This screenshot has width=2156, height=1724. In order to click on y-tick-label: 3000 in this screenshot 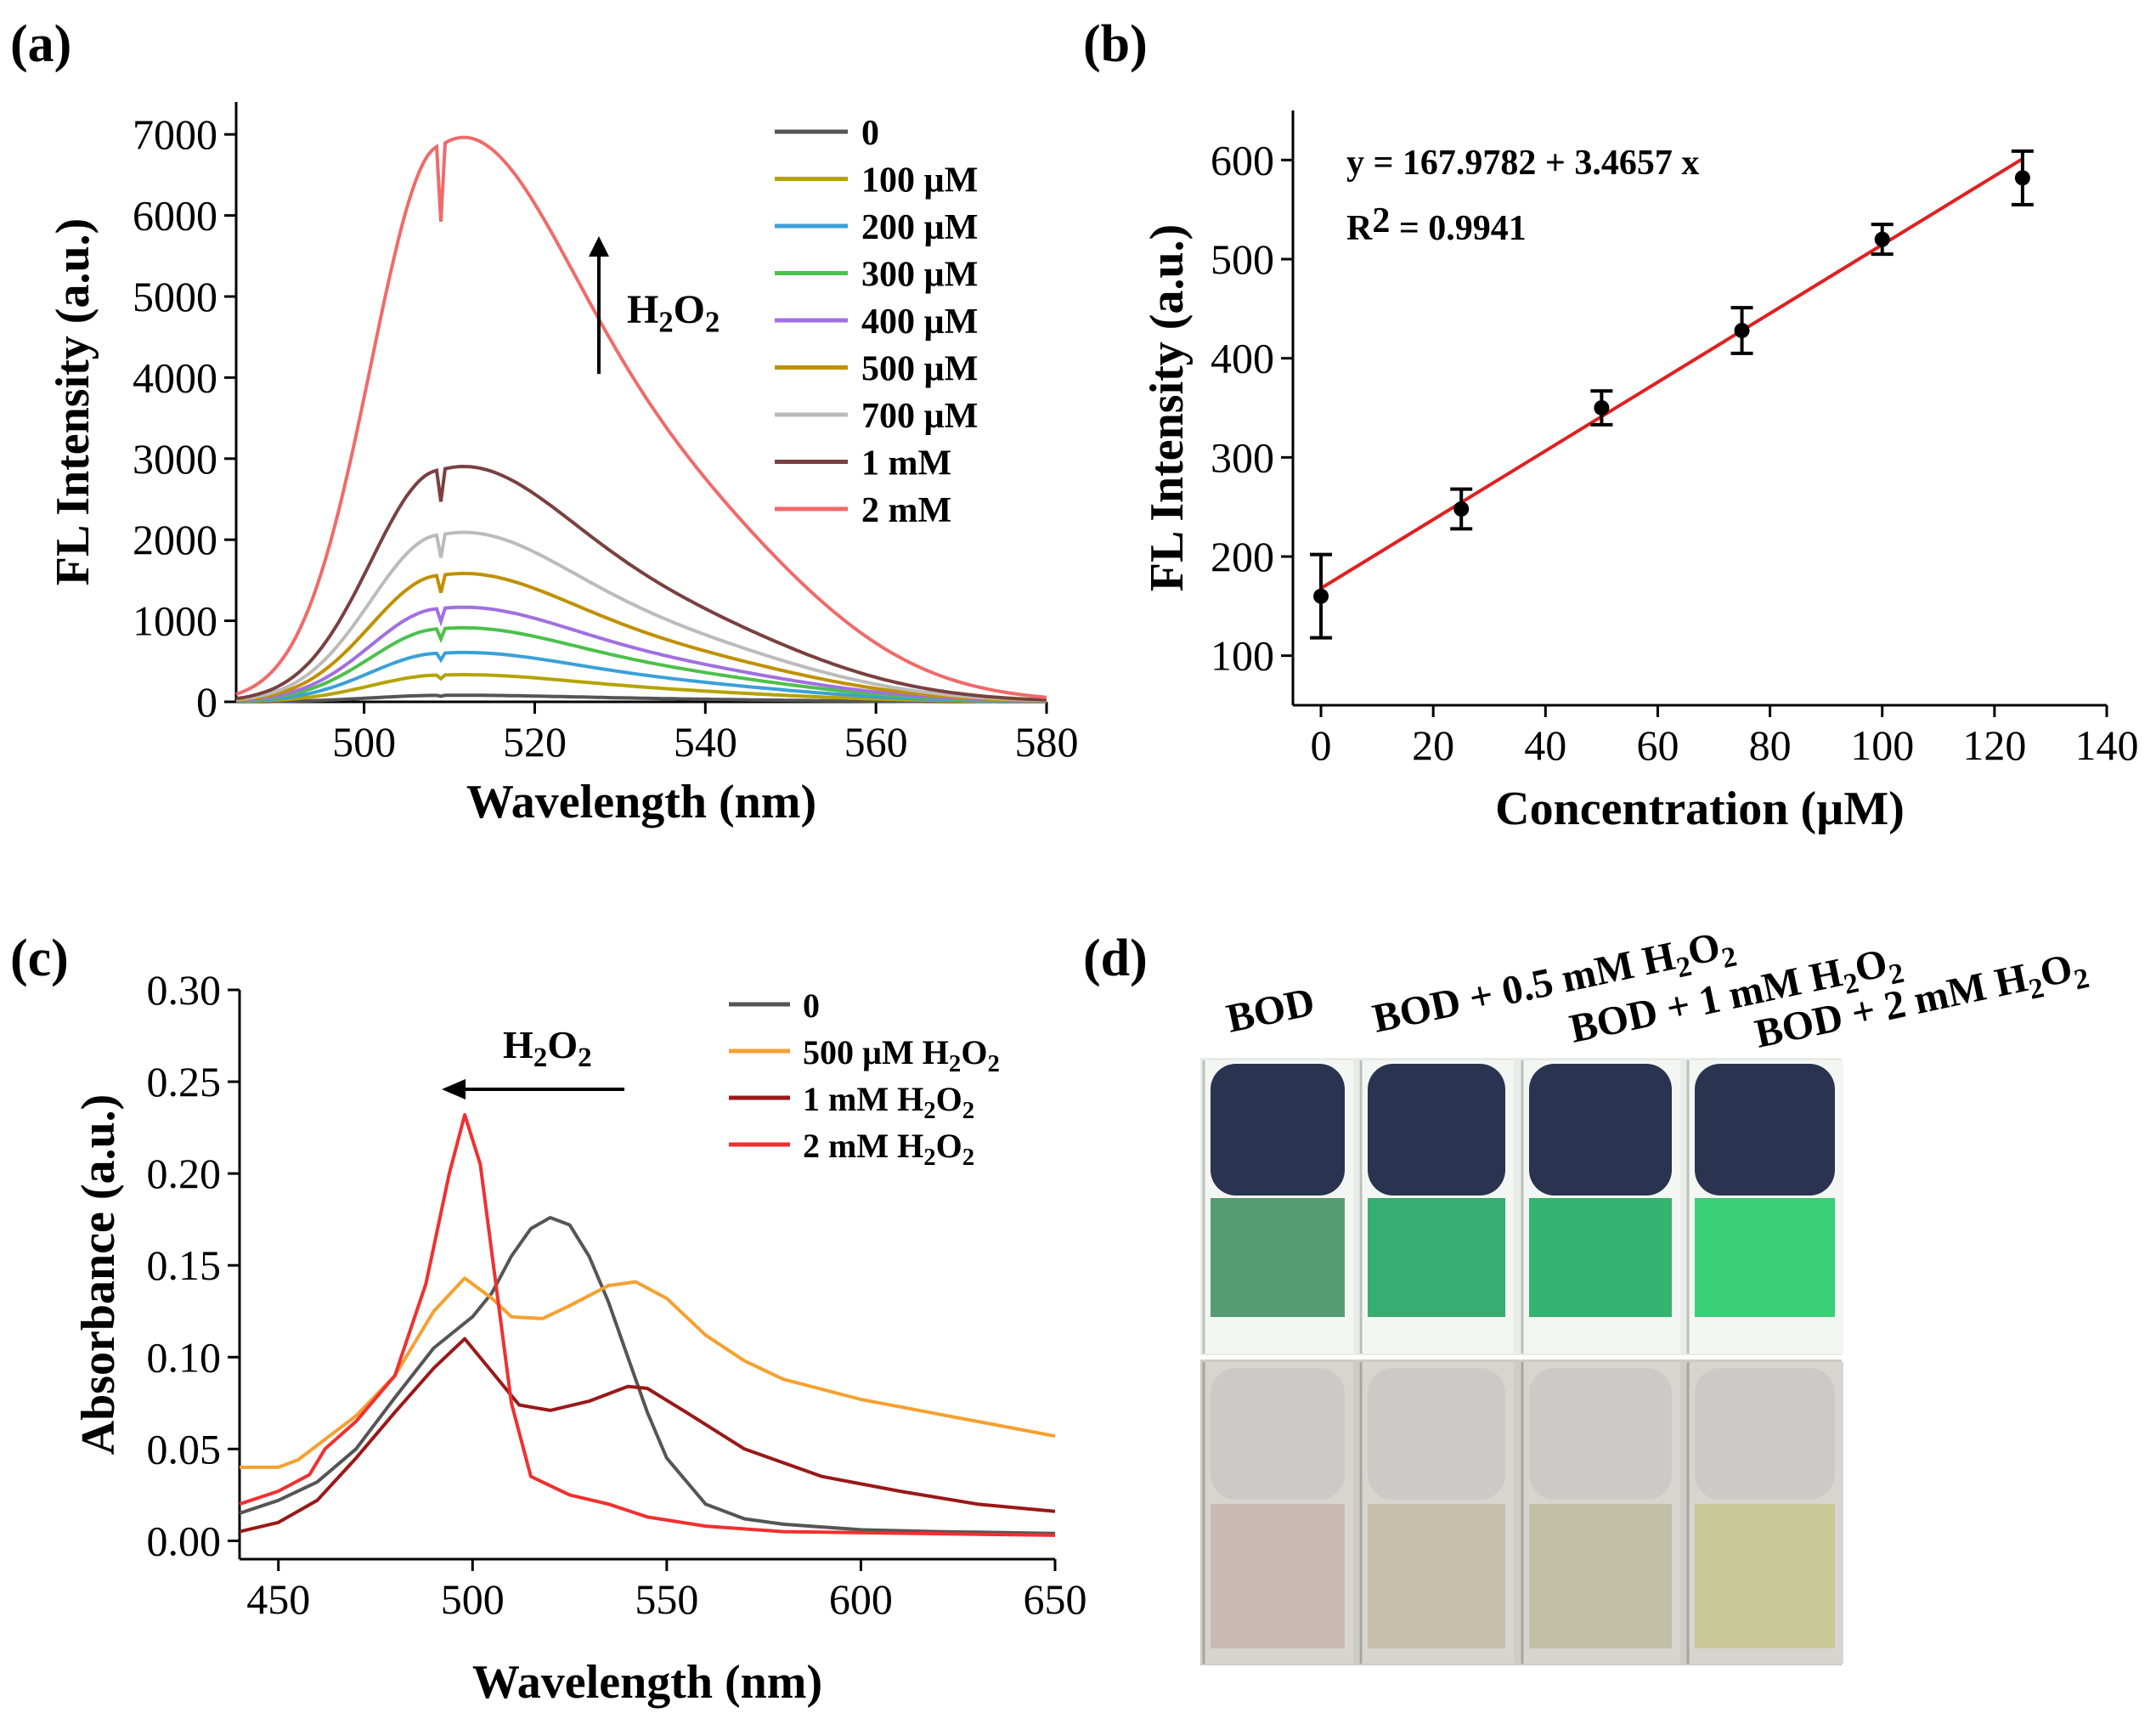, I will do `click(175, 459)`.